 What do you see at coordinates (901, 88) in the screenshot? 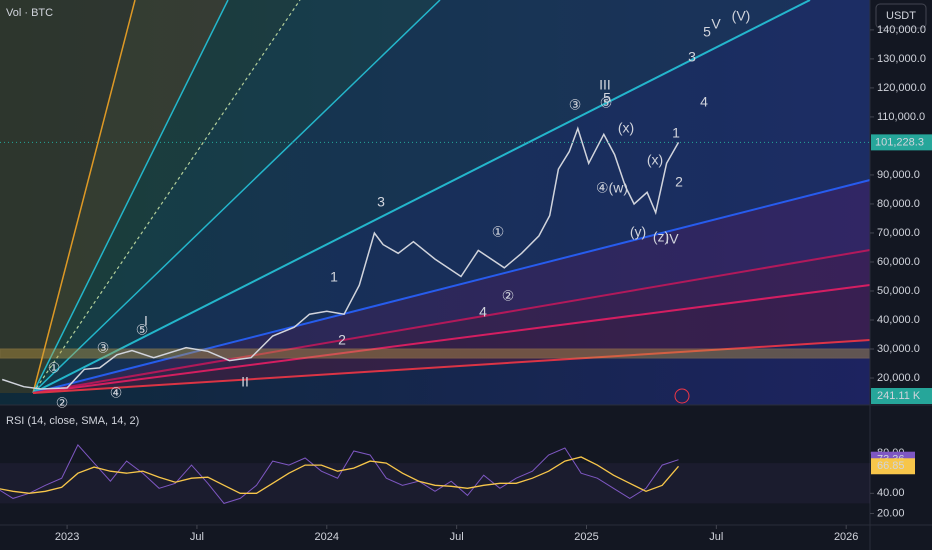
I see `y-tick-label: 120,000.0` at bounding box center [901, 88].